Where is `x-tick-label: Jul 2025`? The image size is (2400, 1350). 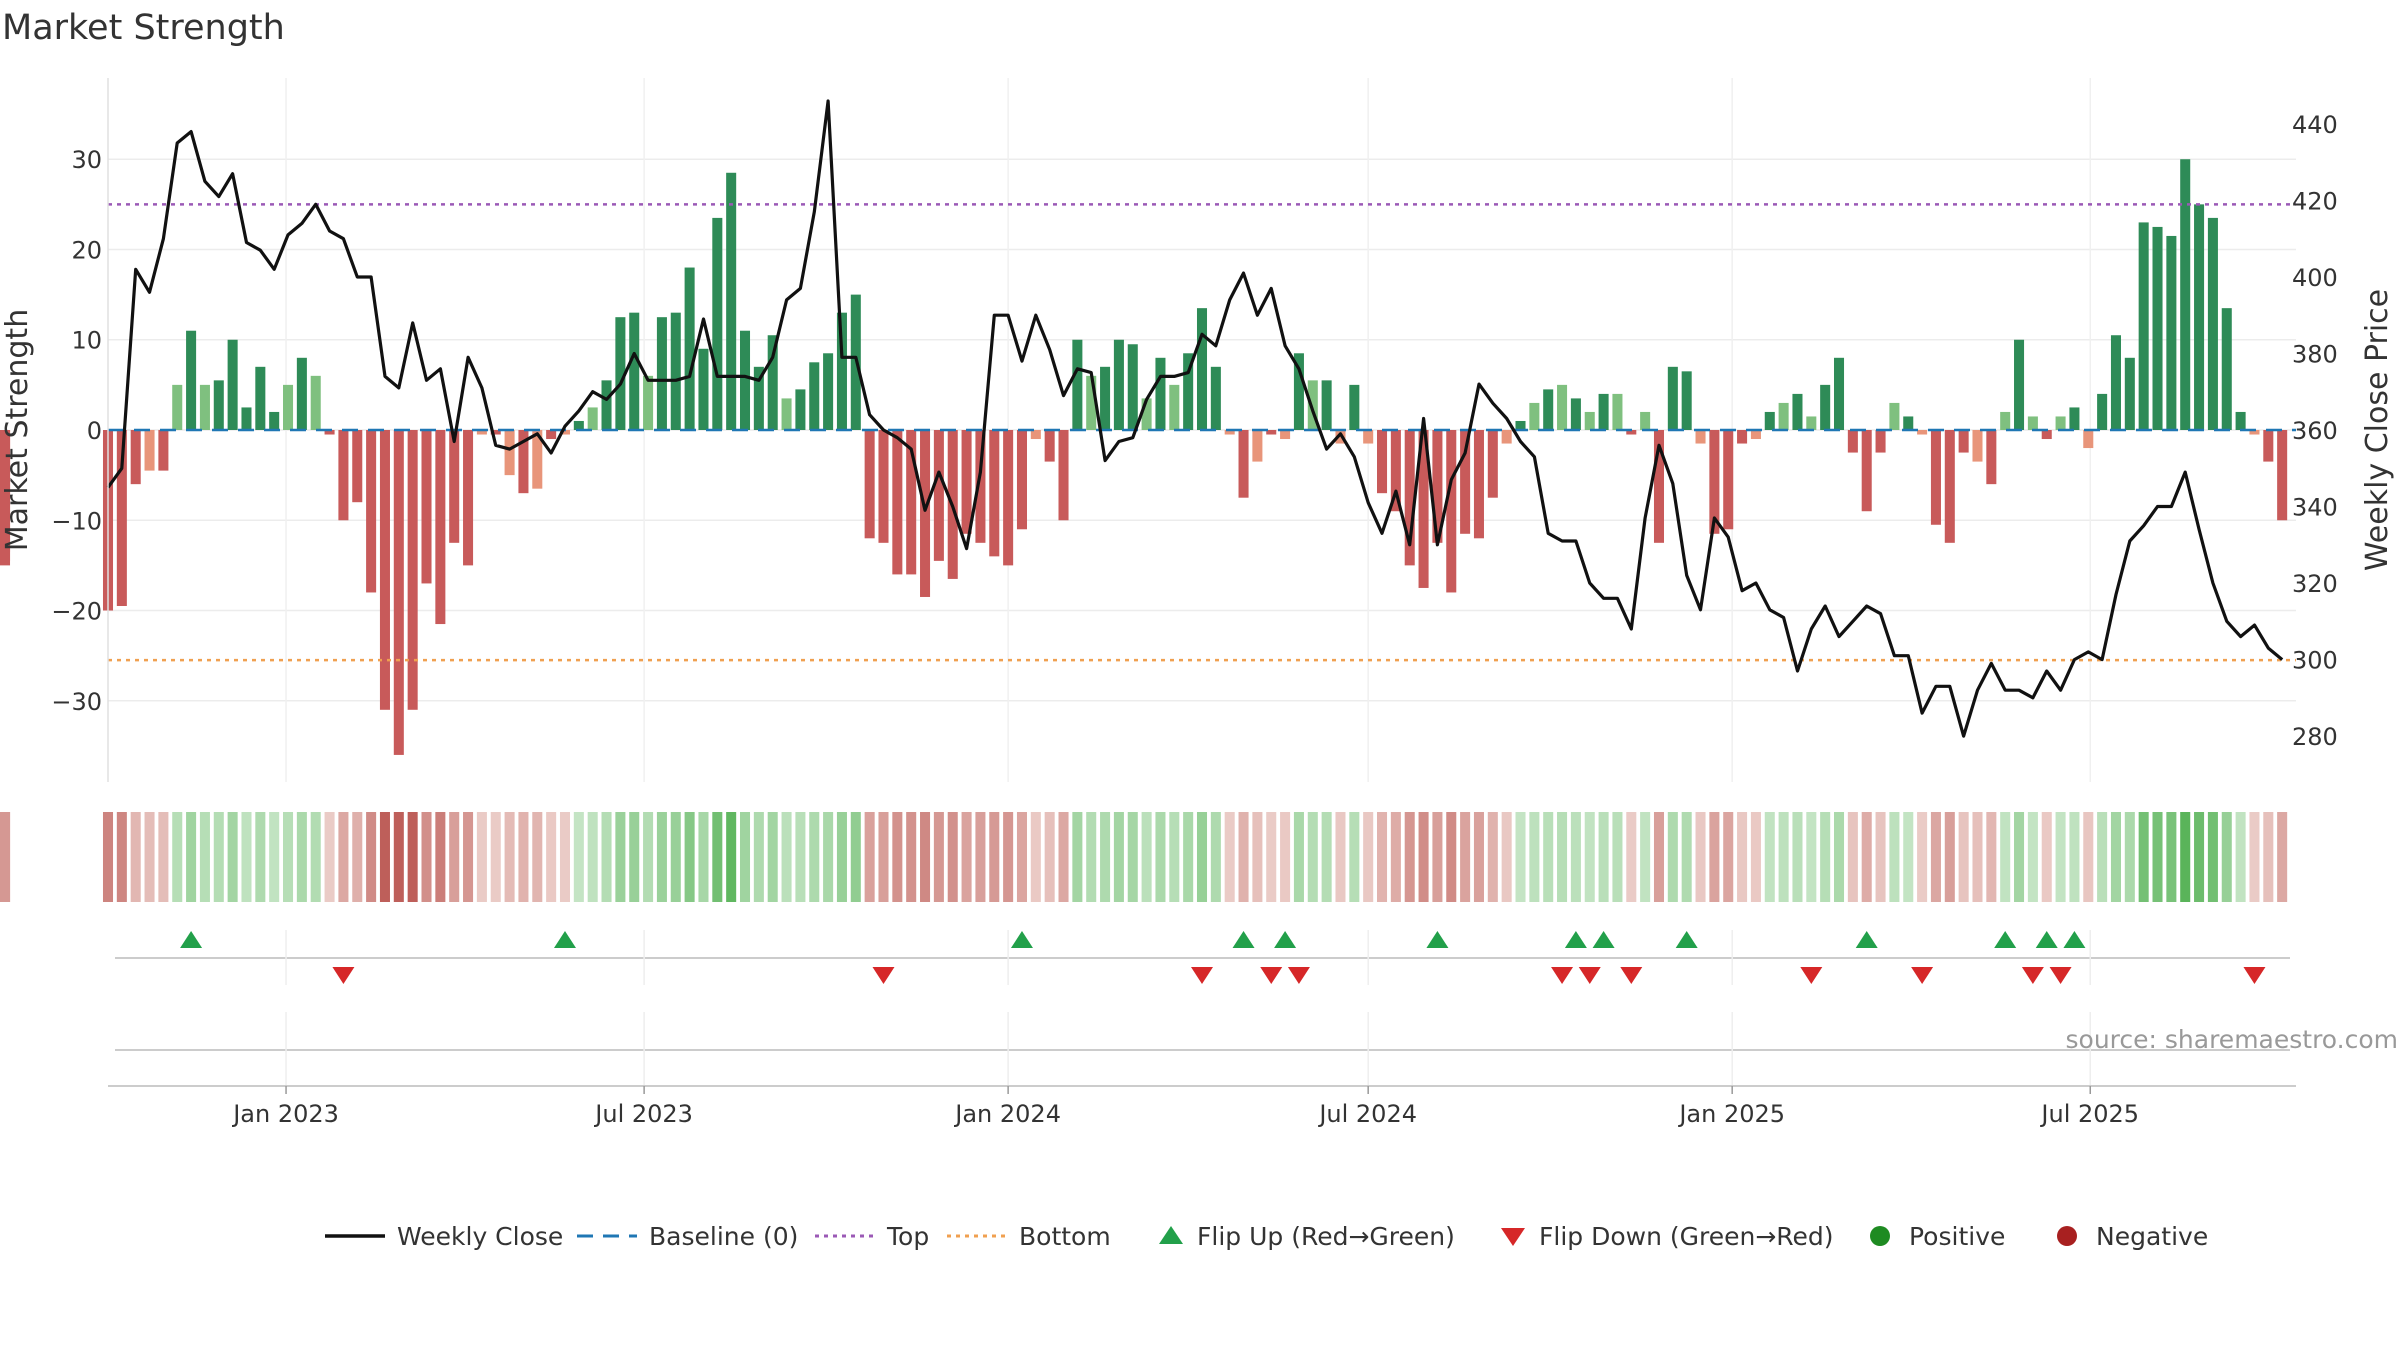
x-tick-label: Jul 2025 is located at coordinates (2089, 1114).